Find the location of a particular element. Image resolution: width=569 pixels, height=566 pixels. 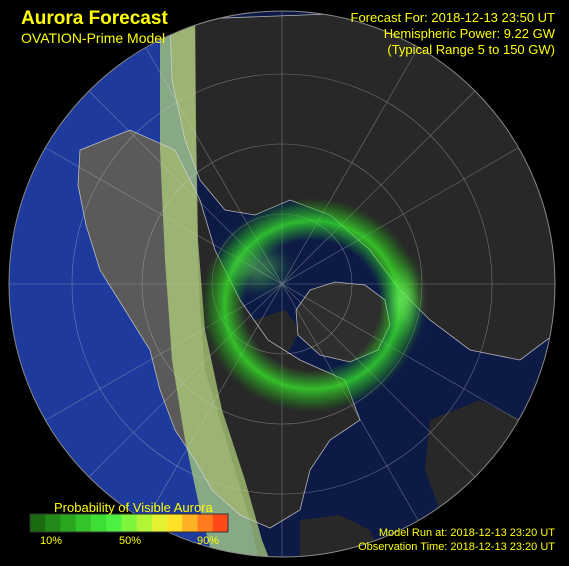

legend-tick-50: 50% is located at coordinates (130, 541).